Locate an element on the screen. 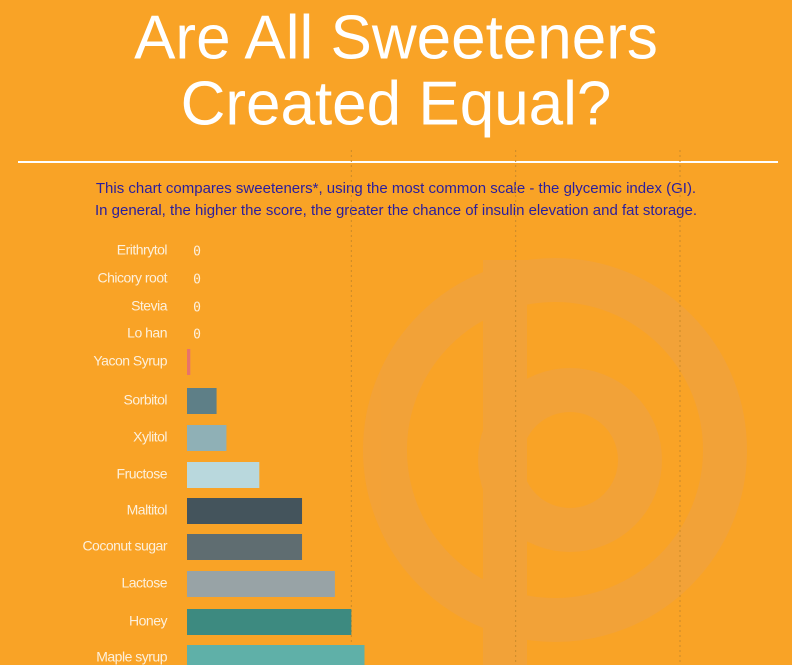 The height and width of the screenshot is (665, 792). category-label: Lactose is located at coordinates (144, 583).